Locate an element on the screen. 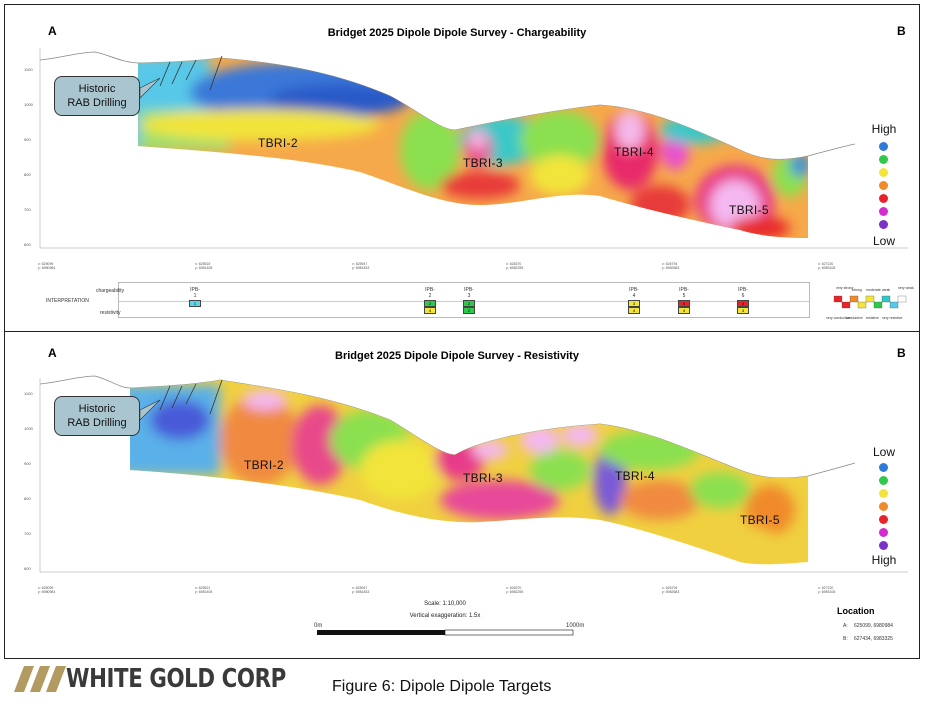 This screenshot has height=720, width=930. company-logo-text: WHITE GOLD CORP is located at coordinates (176, 679).